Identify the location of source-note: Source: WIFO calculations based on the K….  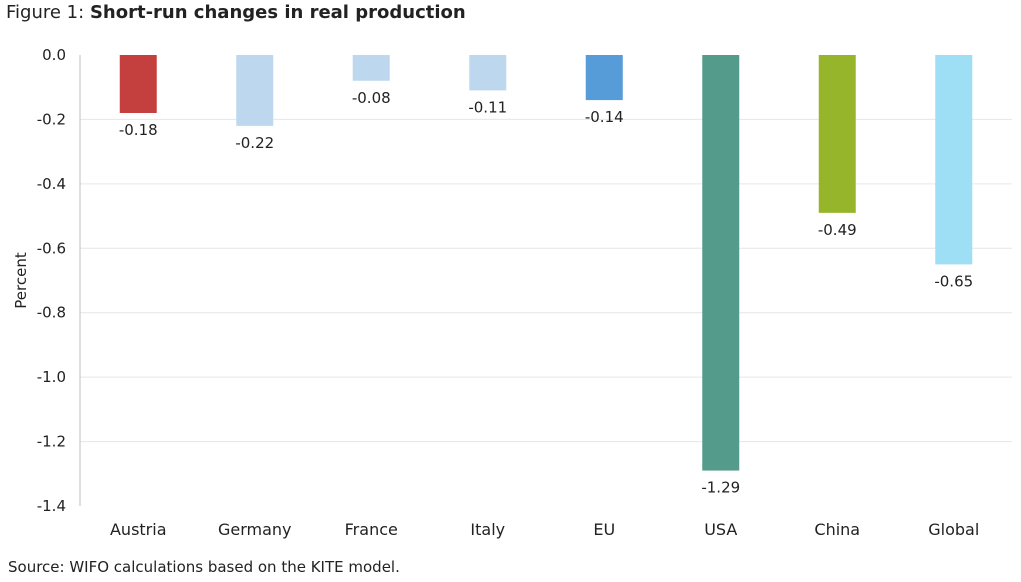
(204, 567).